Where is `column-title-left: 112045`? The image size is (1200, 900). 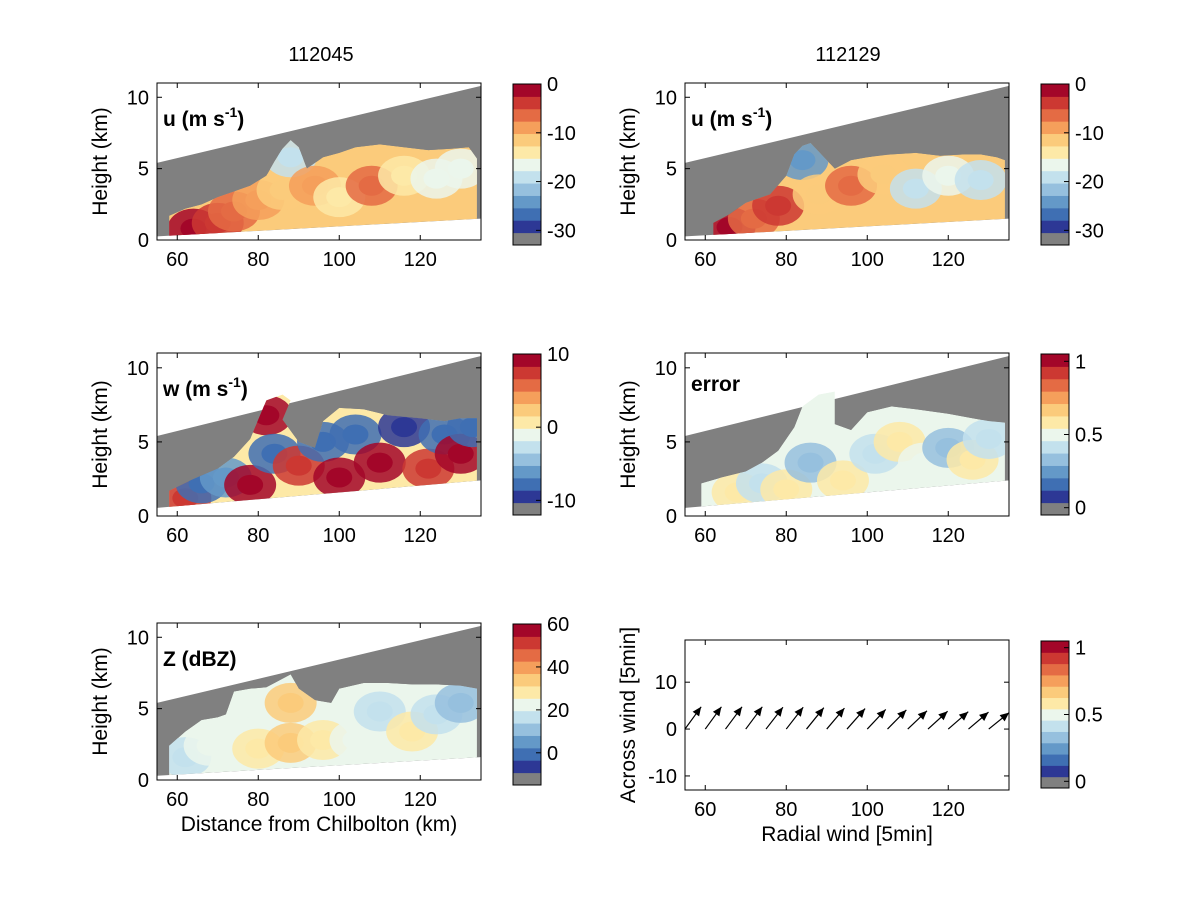
column-title-left: 112045 is located at coordinates (321, 55).